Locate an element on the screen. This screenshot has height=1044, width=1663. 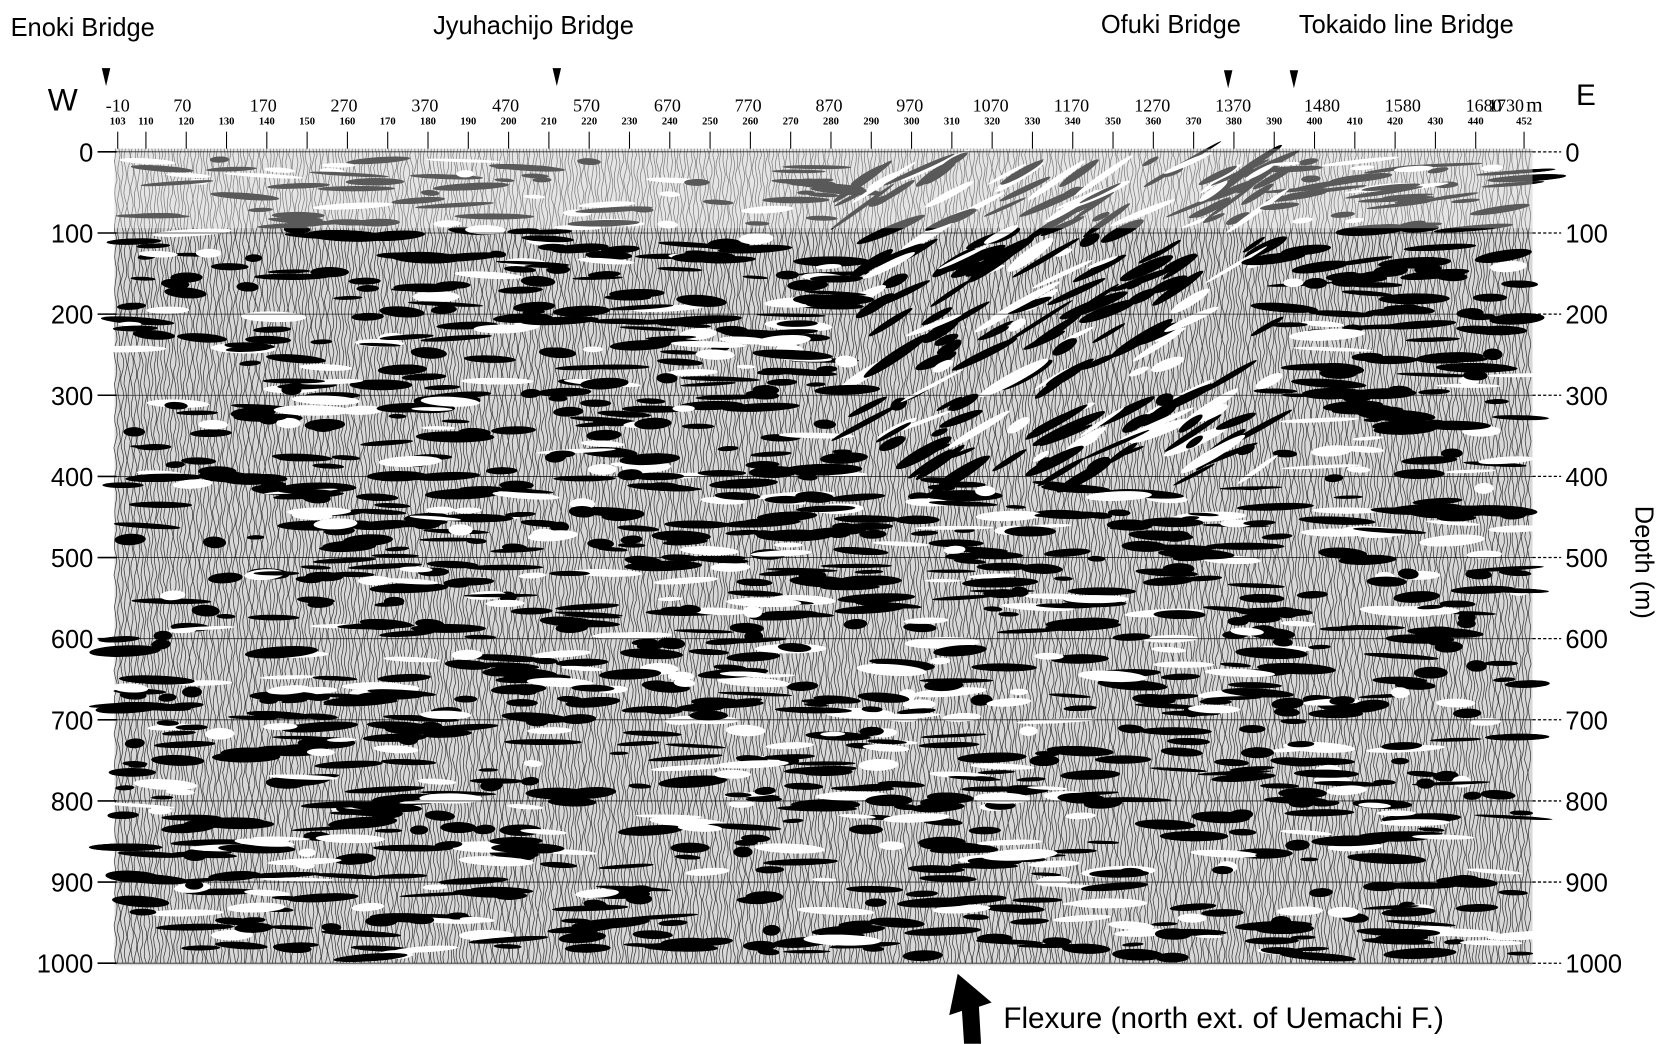
distance-tick-label: 1730 is located at coordinates (1506, 106).